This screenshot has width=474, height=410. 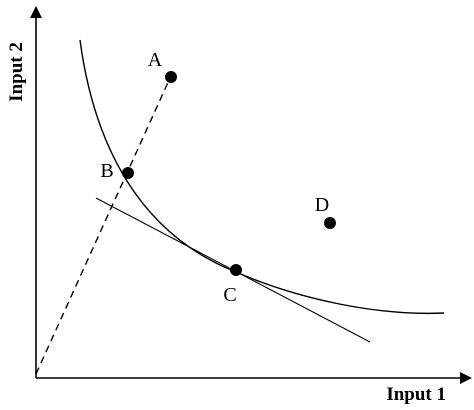 I want to click on point-b-label: B, so click(x=106, y=171).